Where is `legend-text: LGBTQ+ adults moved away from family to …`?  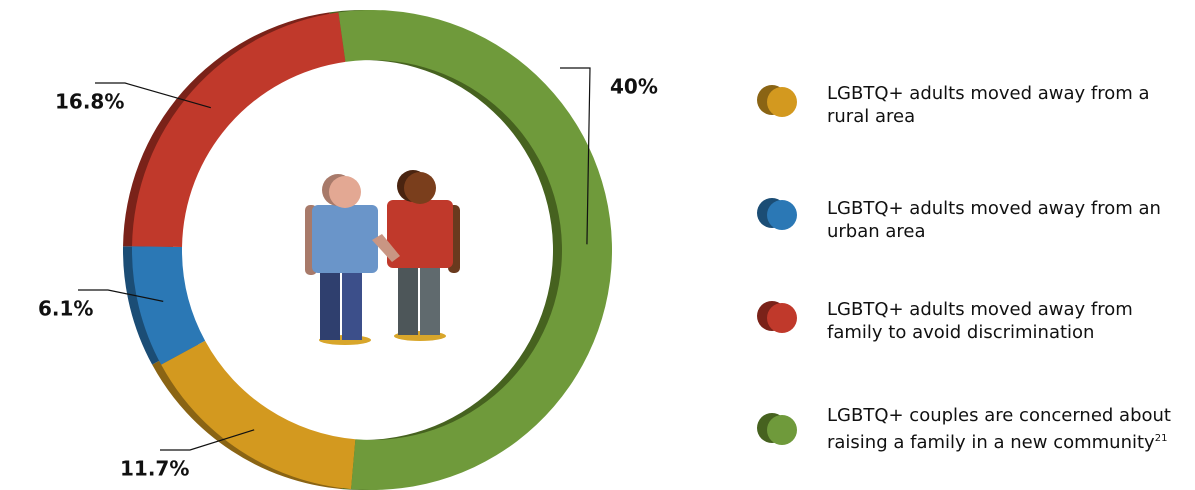 legend-text: LGBTQ+ adults moved away from family to … is located at coordinates (980, 321).